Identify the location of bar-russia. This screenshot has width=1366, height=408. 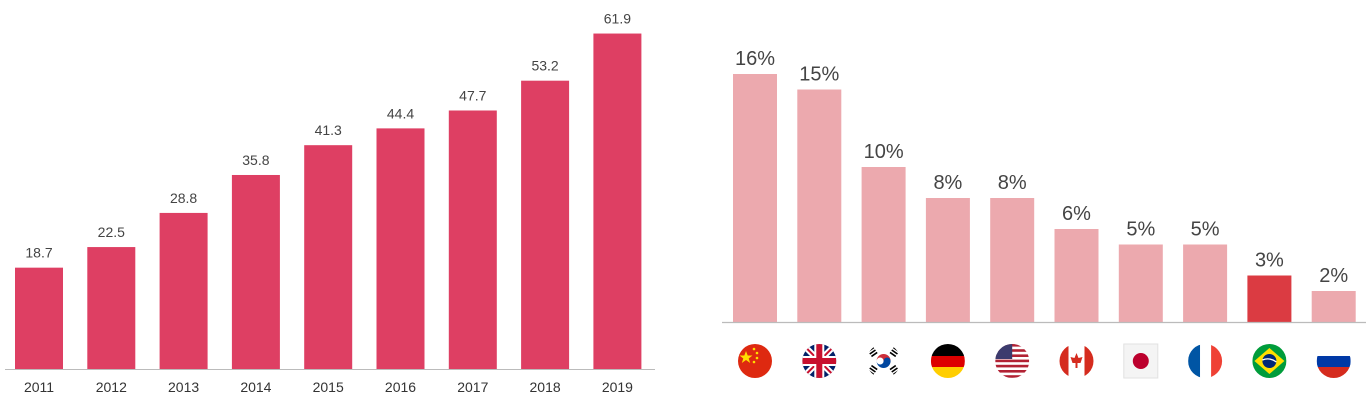
(1333, 306).